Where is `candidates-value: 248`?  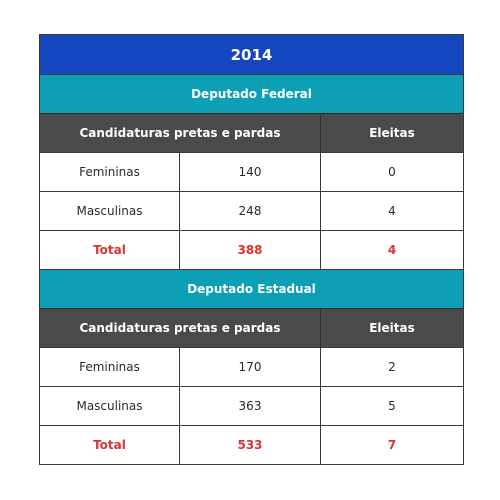 candidates-value: 248 is located at coordinates (250, 211).